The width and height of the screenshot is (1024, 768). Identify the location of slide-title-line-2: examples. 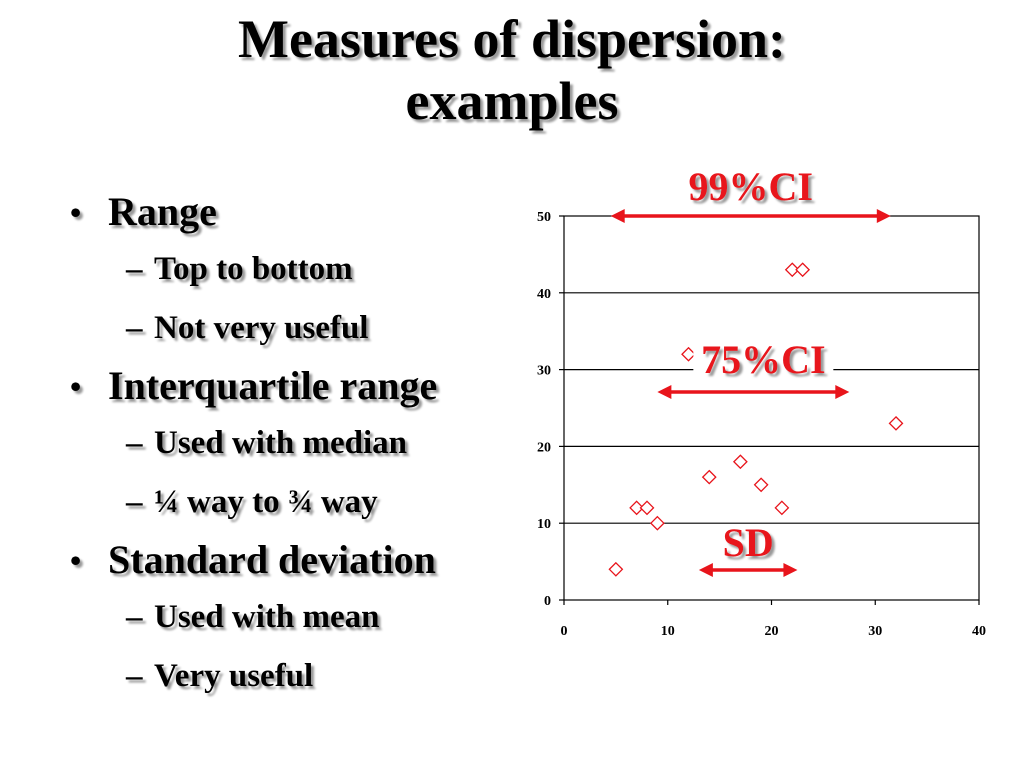
(512, 101).